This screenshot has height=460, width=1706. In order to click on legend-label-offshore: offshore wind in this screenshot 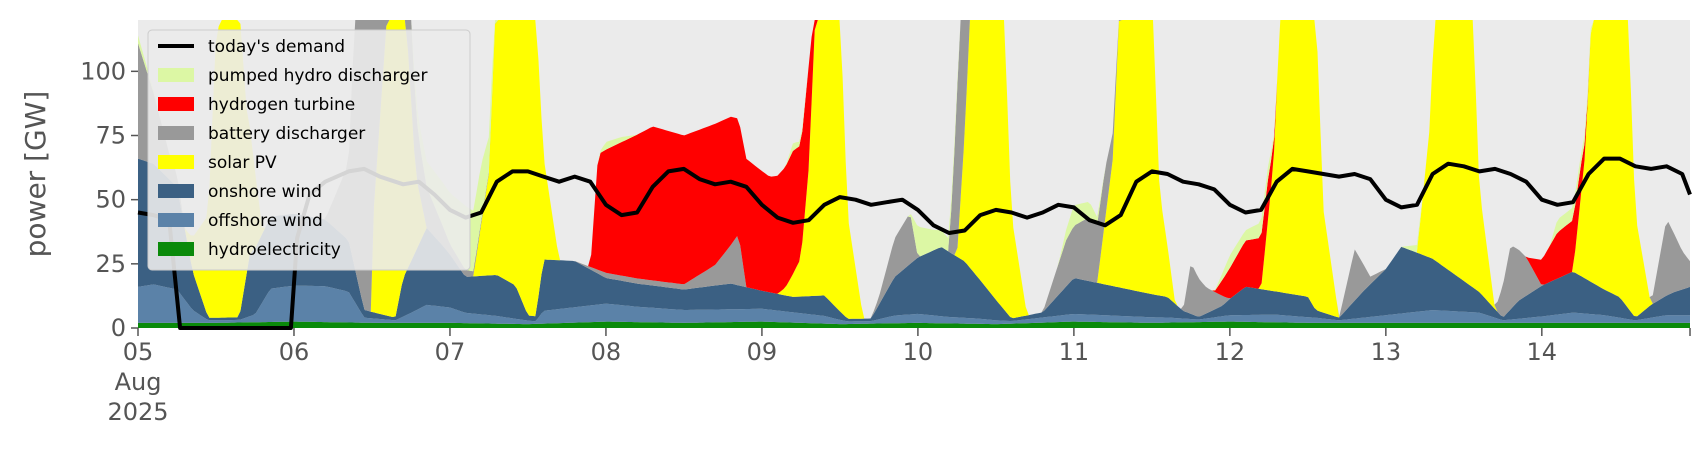, I will do `click(265, 221)`.